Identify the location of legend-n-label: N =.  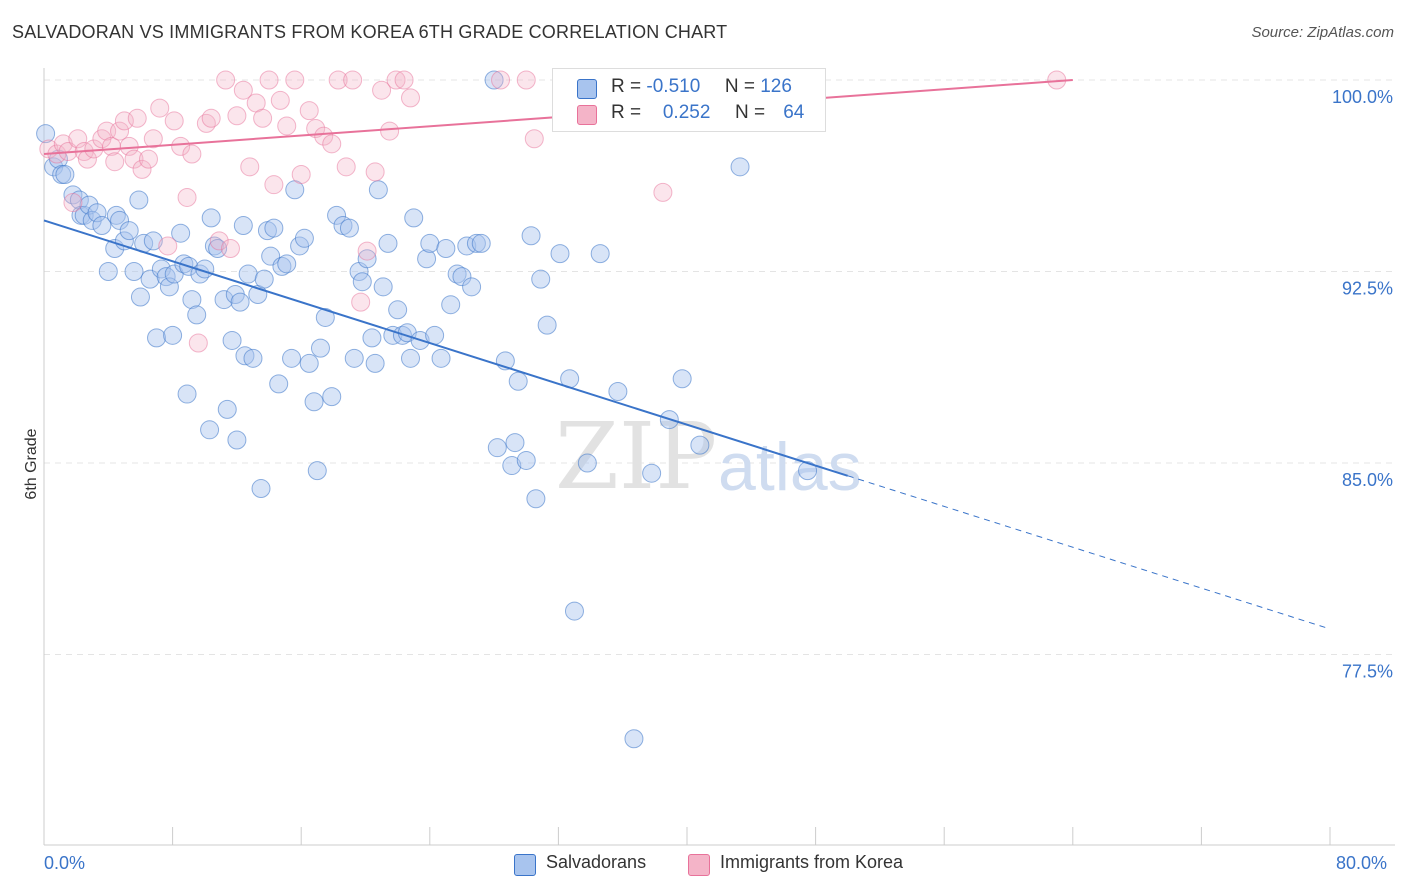
(739, 86).